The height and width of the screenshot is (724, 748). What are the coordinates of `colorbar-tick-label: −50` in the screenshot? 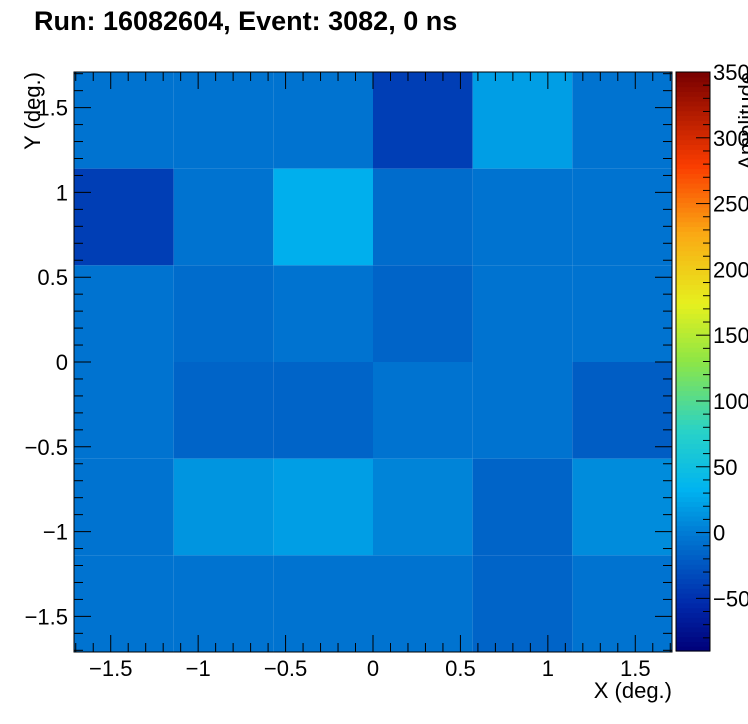 It's located at (730, 598).